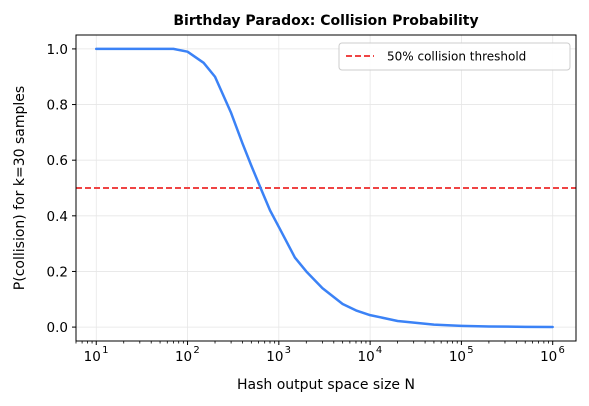 This screenshot has height=406, width=589. I want to click on y-tick-label-0: 0.0, so click(57, 328).